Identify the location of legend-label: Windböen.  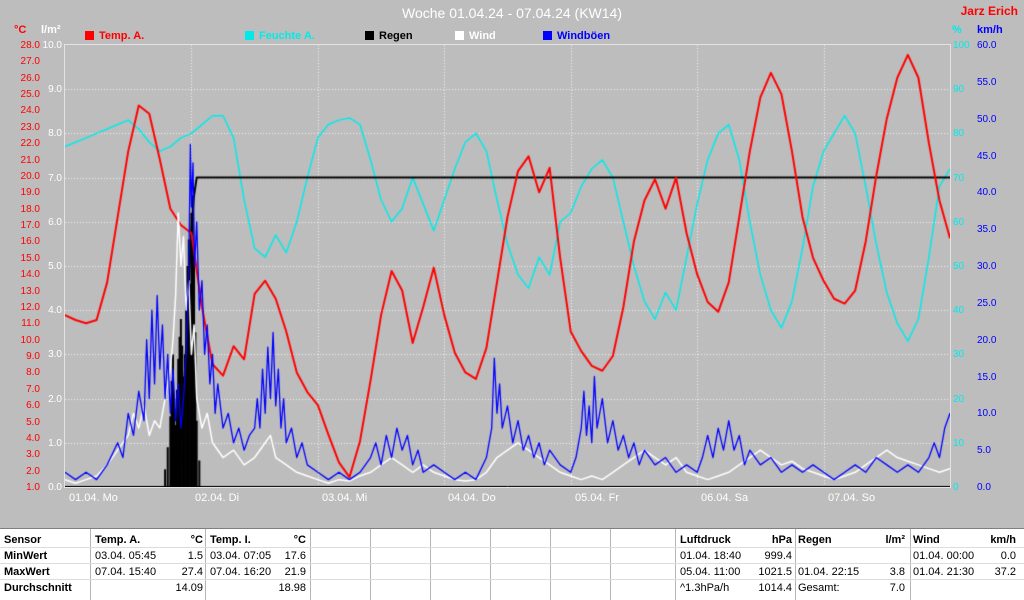
(584, 36).